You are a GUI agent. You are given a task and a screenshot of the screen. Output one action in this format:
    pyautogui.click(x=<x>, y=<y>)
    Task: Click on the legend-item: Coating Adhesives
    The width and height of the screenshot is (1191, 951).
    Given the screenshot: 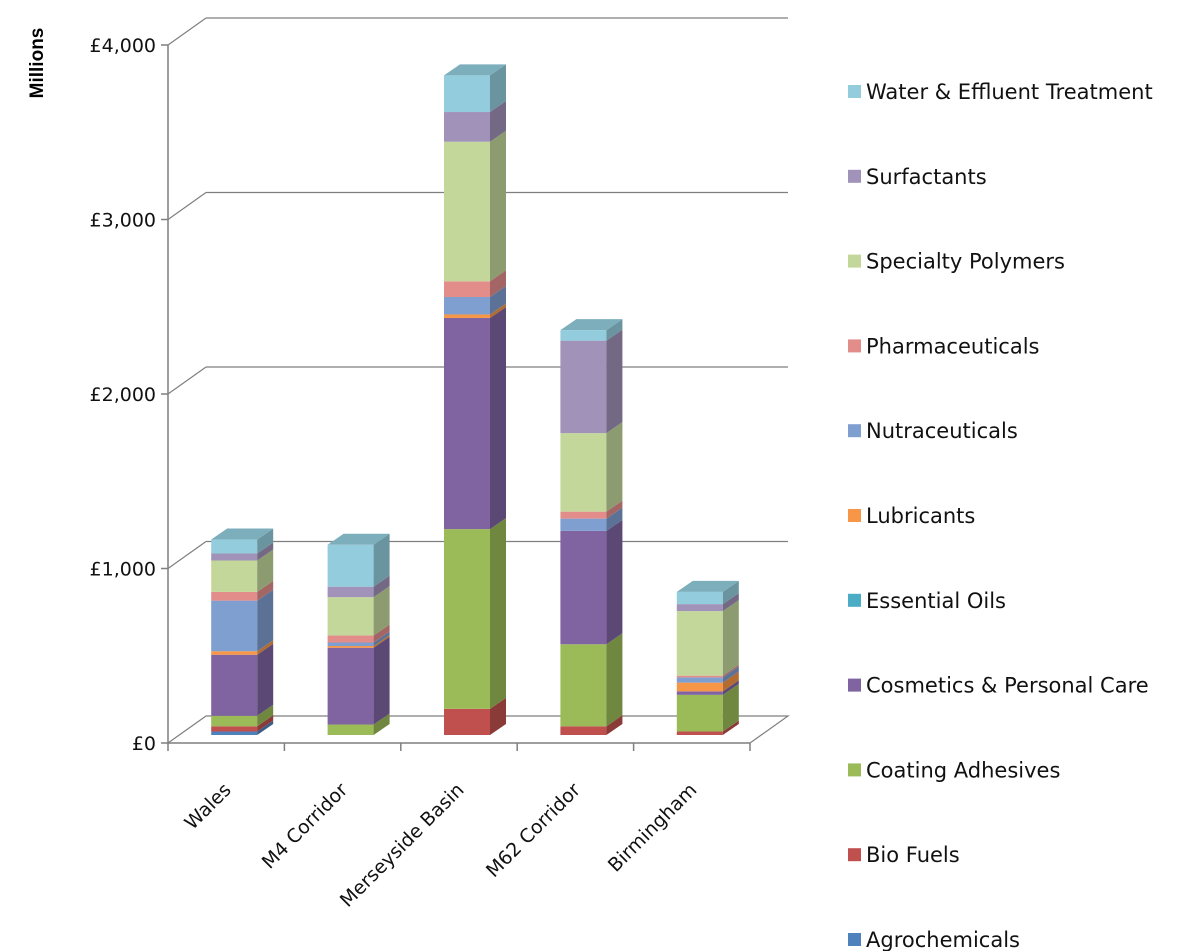 What is the action you would take?
    pyautogui.click(x=954, y=770)
    